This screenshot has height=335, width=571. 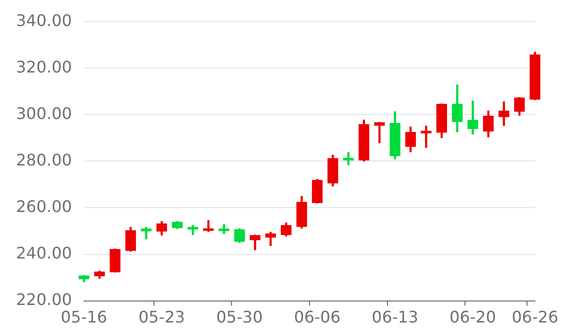 What do you see at coordinates (535, 317) in the screenshot?
I see `x-tick-label: 06-26` at bounding box center [535, 317].